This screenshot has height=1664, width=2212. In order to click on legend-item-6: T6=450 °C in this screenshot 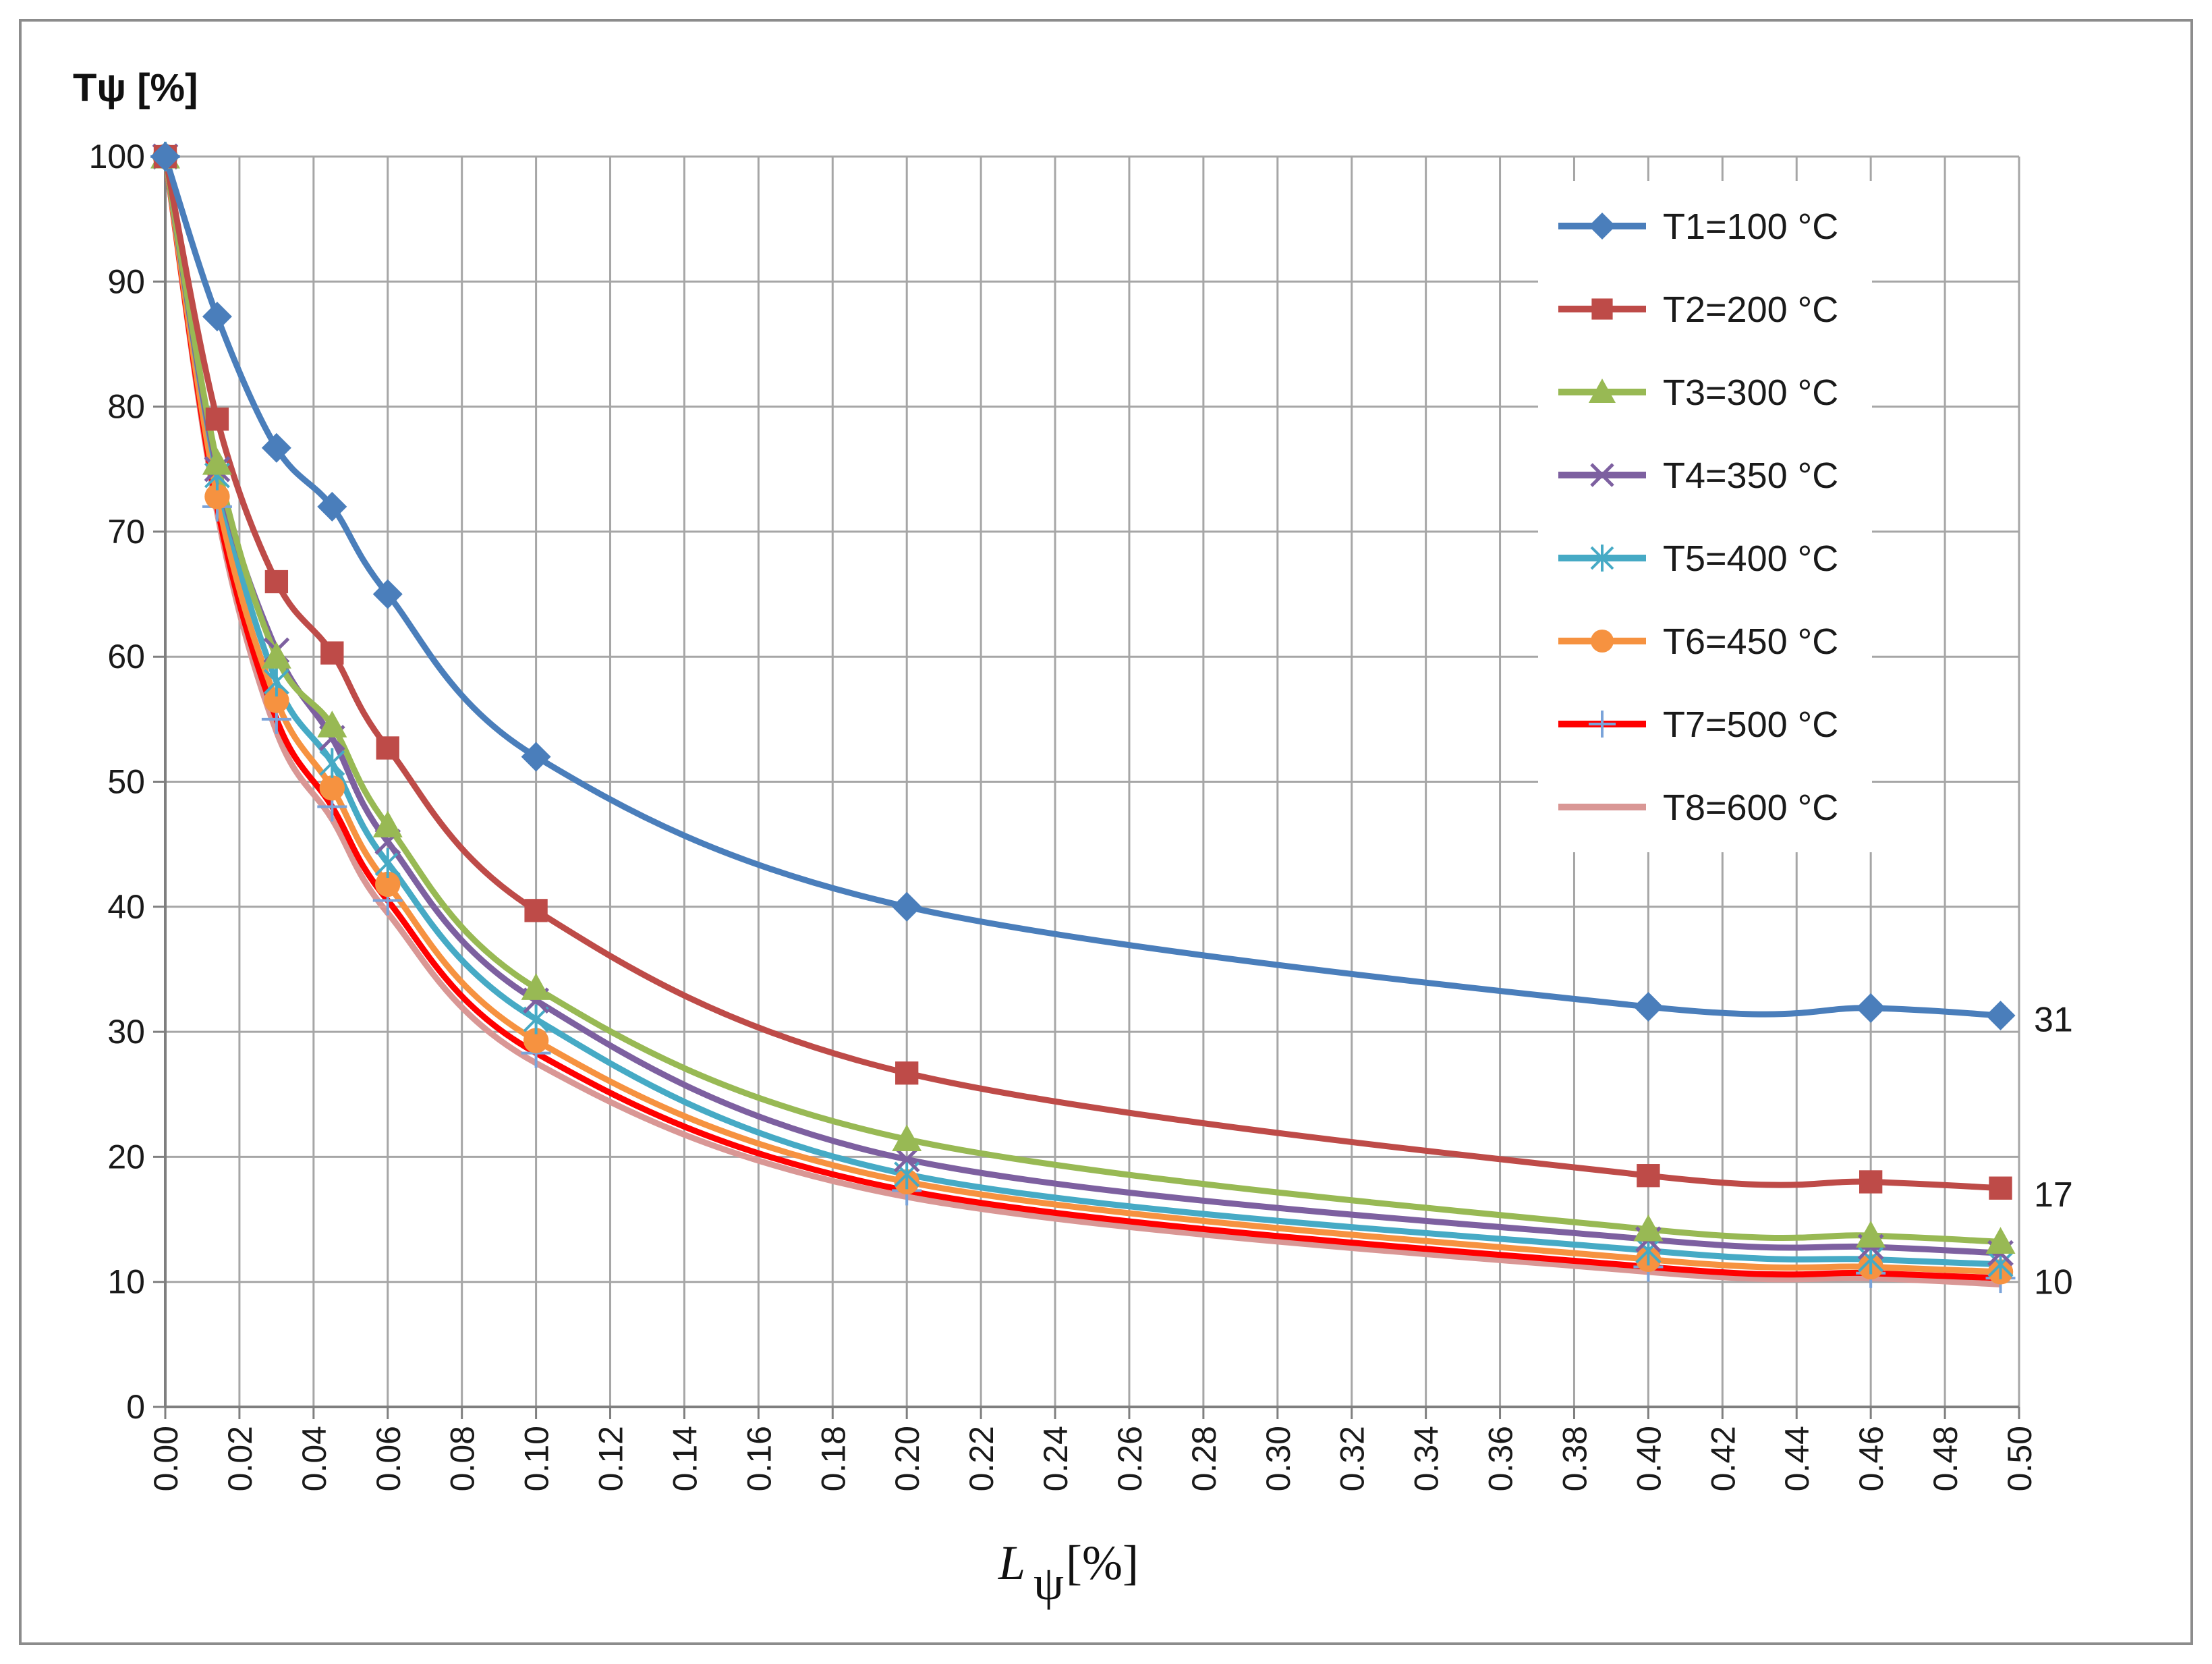, I will do `click(1698, 641)`.